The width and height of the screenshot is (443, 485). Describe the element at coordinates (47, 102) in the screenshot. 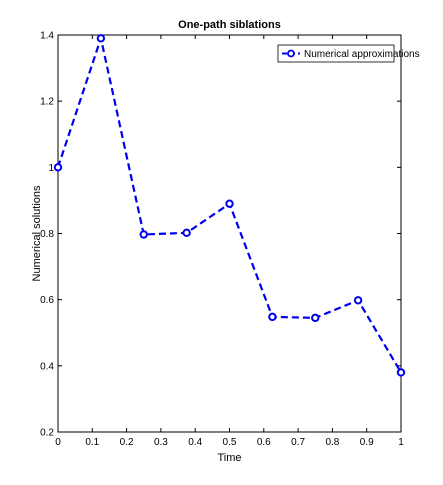

I see `y-tick-label: 1.2` at that location.